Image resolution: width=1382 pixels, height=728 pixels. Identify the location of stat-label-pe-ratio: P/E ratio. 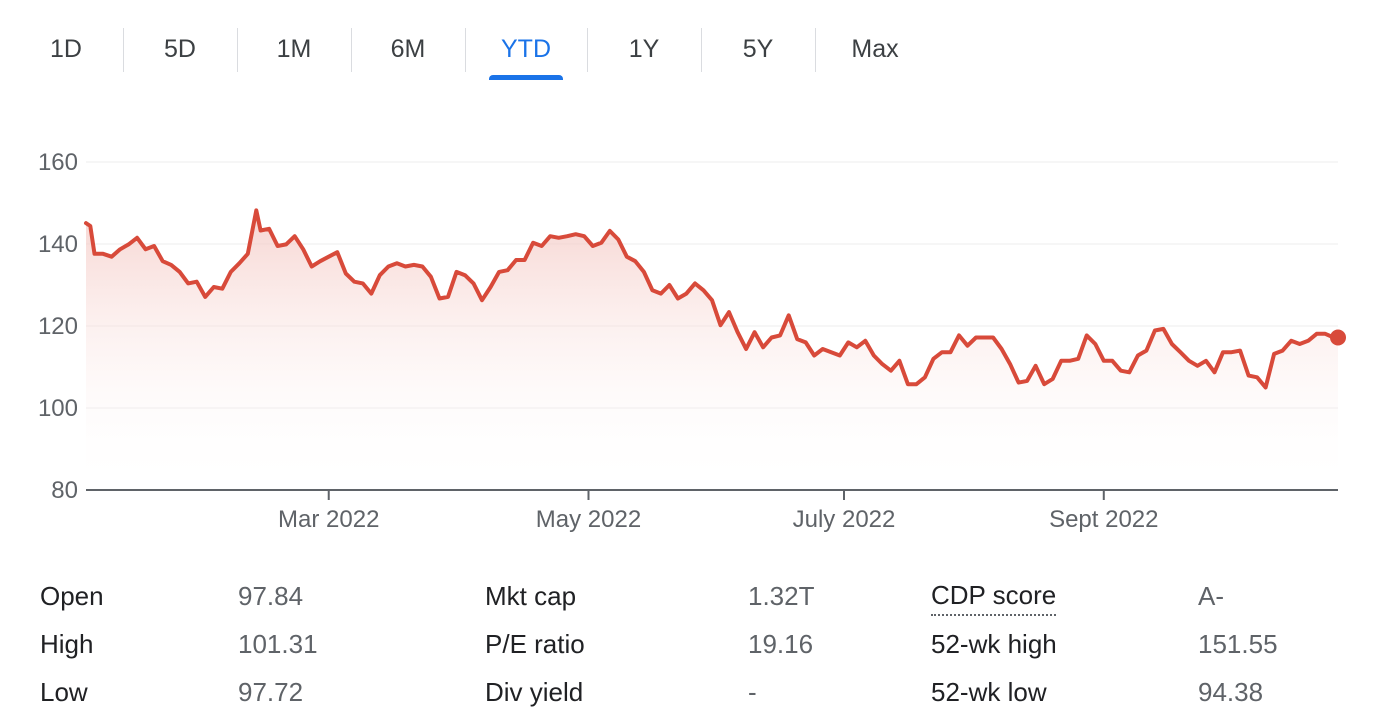
(535, 644).